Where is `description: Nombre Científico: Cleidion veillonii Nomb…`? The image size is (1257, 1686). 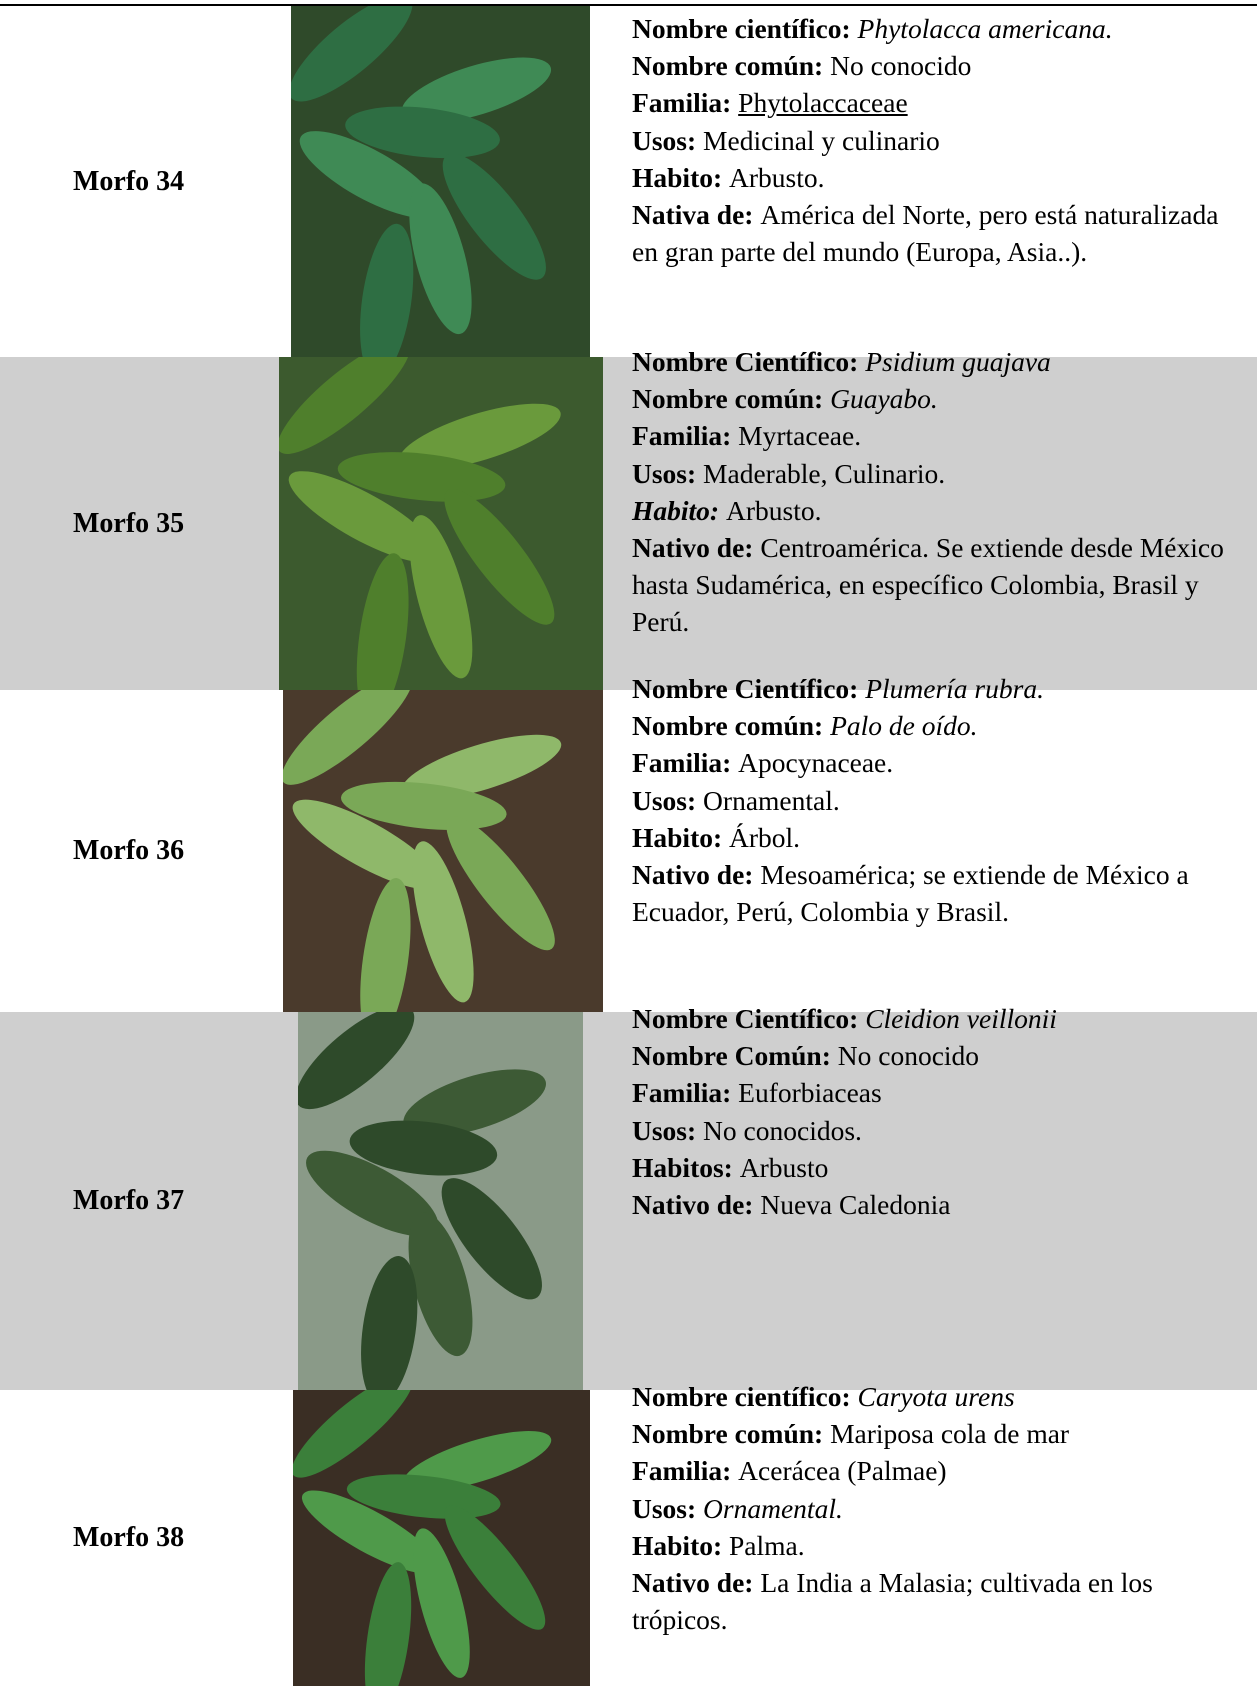
description: Nombre Científico: Cleidion veillonii Nomb… is located at coordinates (938, 1111).